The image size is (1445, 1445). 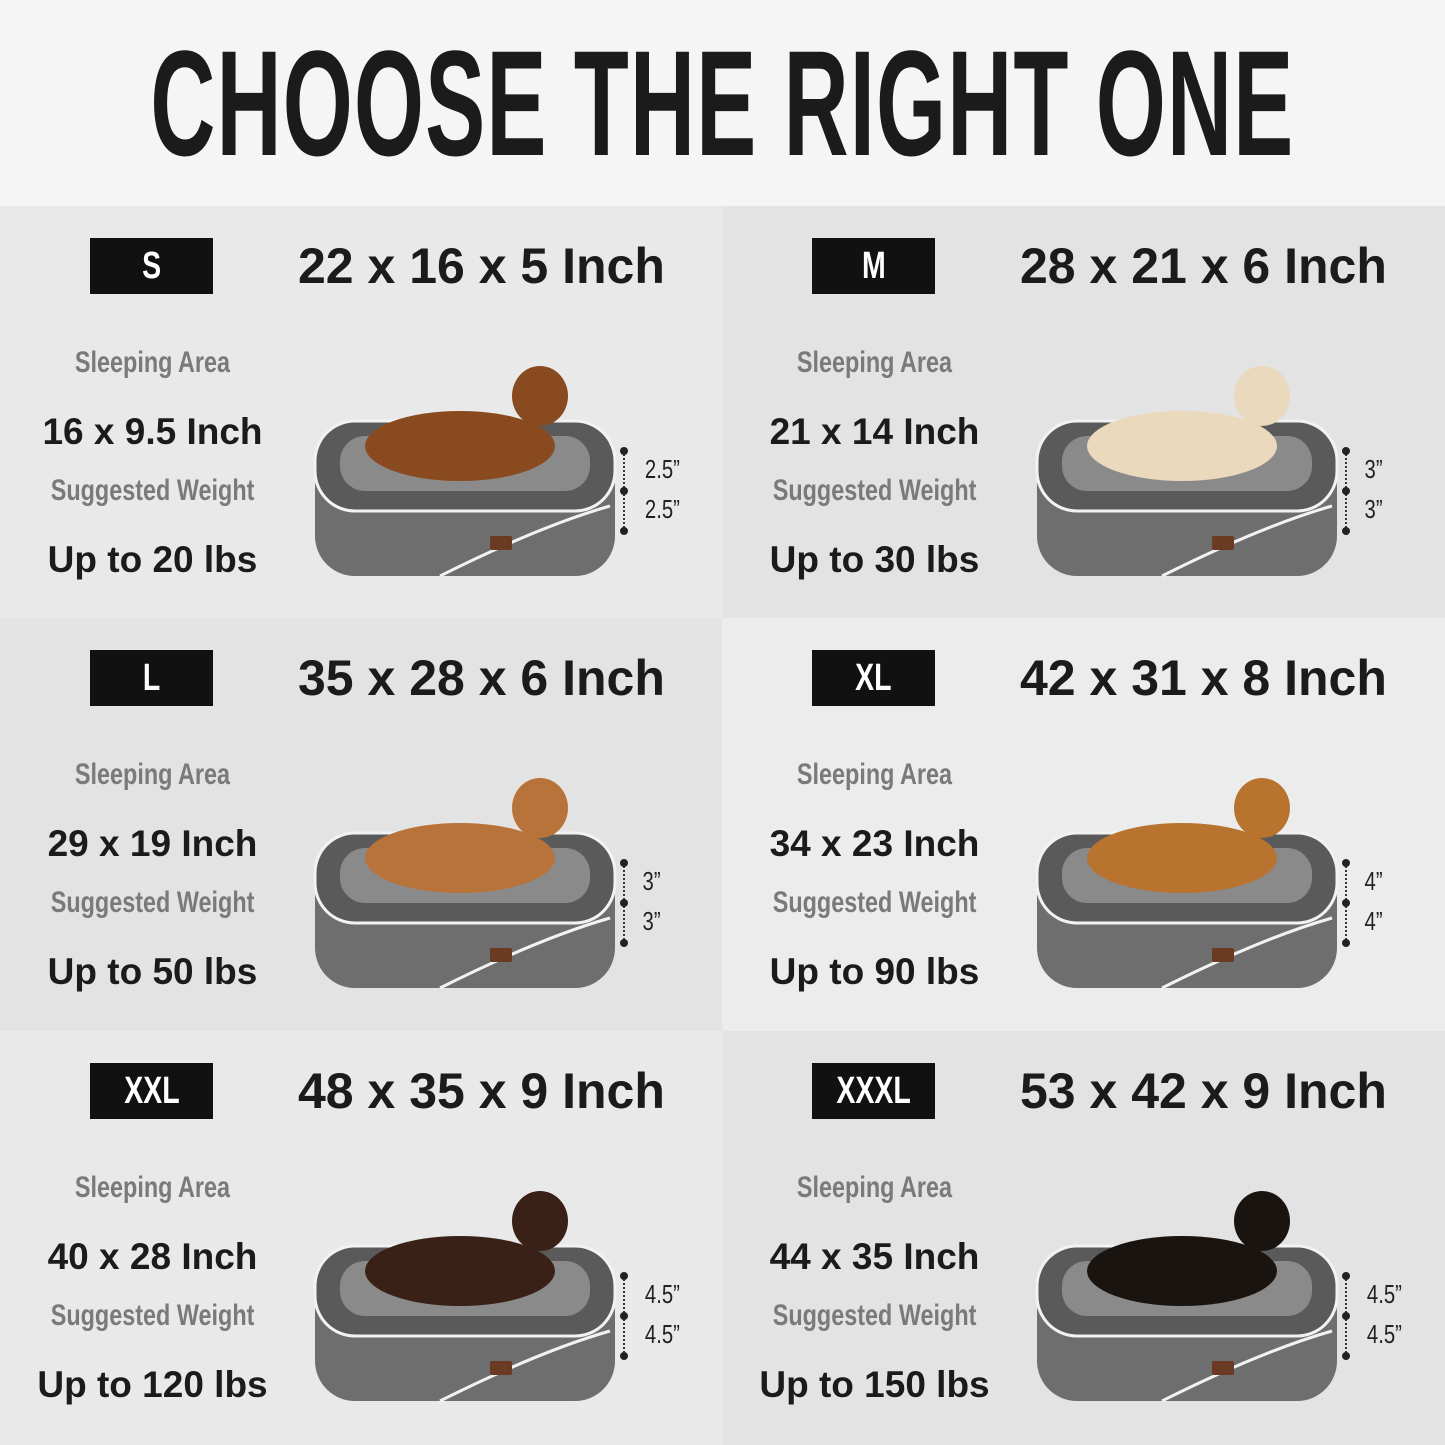 I want to click on size-badge: XXL, so click(x=151, y=1091).